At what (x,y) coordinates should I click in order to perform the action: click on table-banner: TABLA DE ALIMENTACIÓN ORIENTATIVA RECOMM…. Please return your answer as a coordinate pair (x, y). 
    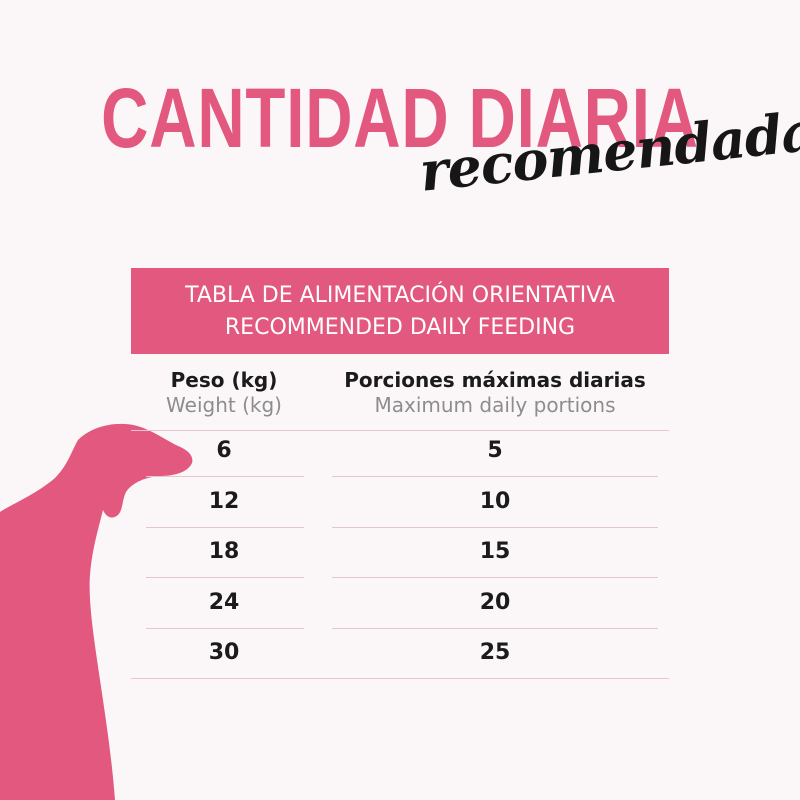
    Looking at the image, I should click on (400, 311).